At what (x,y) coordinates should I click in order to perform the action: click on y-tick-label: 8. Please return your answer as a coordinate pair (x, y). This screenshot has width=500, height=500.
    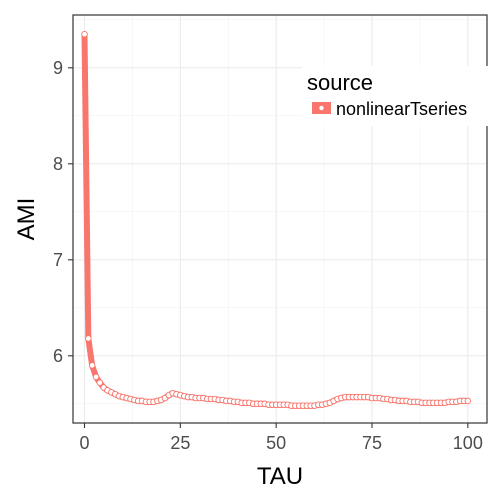
    Looking at the image, I should click on (58, 164).